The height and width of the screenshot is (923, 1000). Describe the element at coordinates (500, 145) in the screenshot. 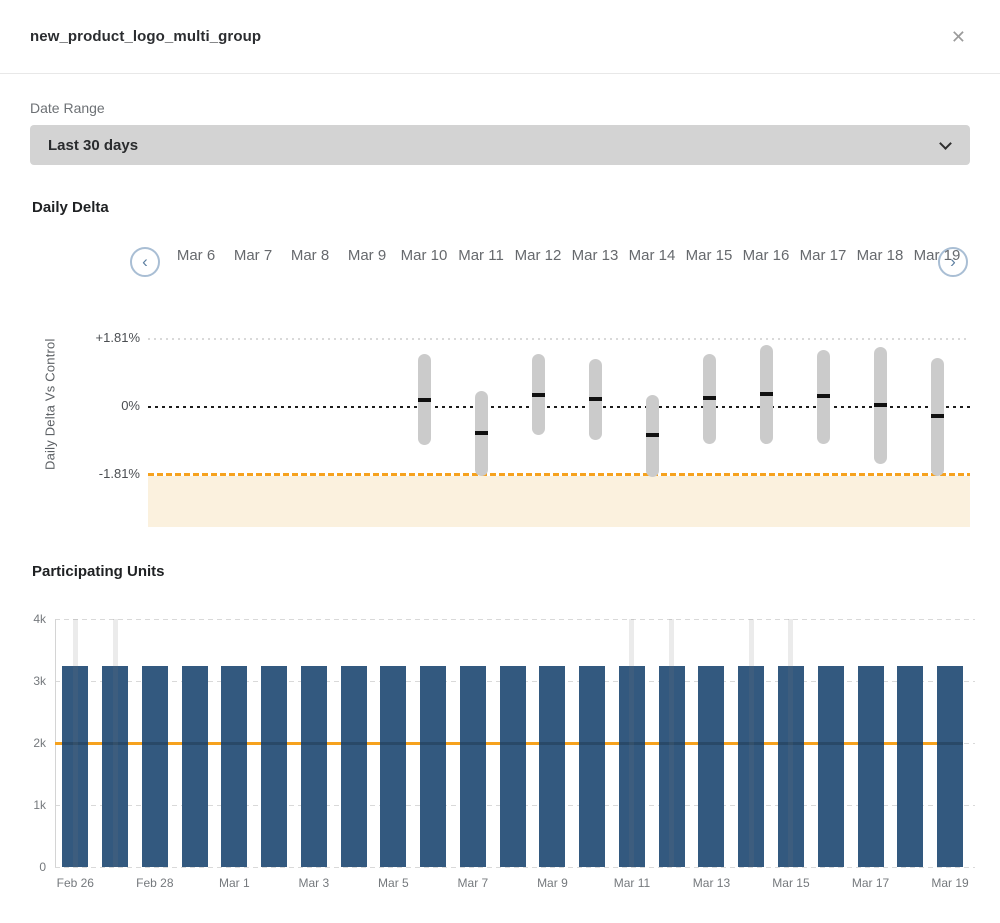

I see `date-range-select: Last 30 days` at that location.